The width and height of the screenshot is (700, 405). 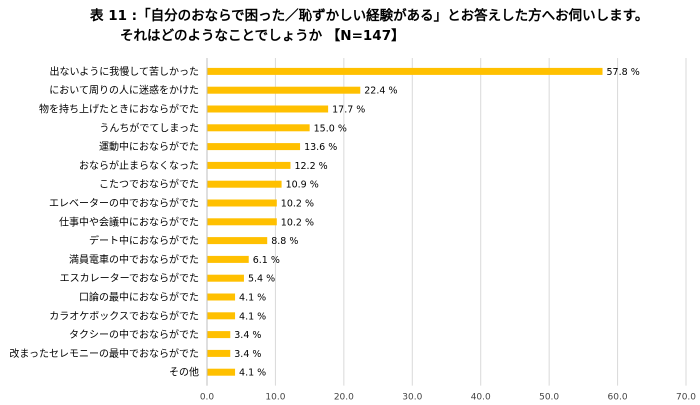 I want to click on category-label: 満員電車の中でおならがでた, so click(x=134, y=259).